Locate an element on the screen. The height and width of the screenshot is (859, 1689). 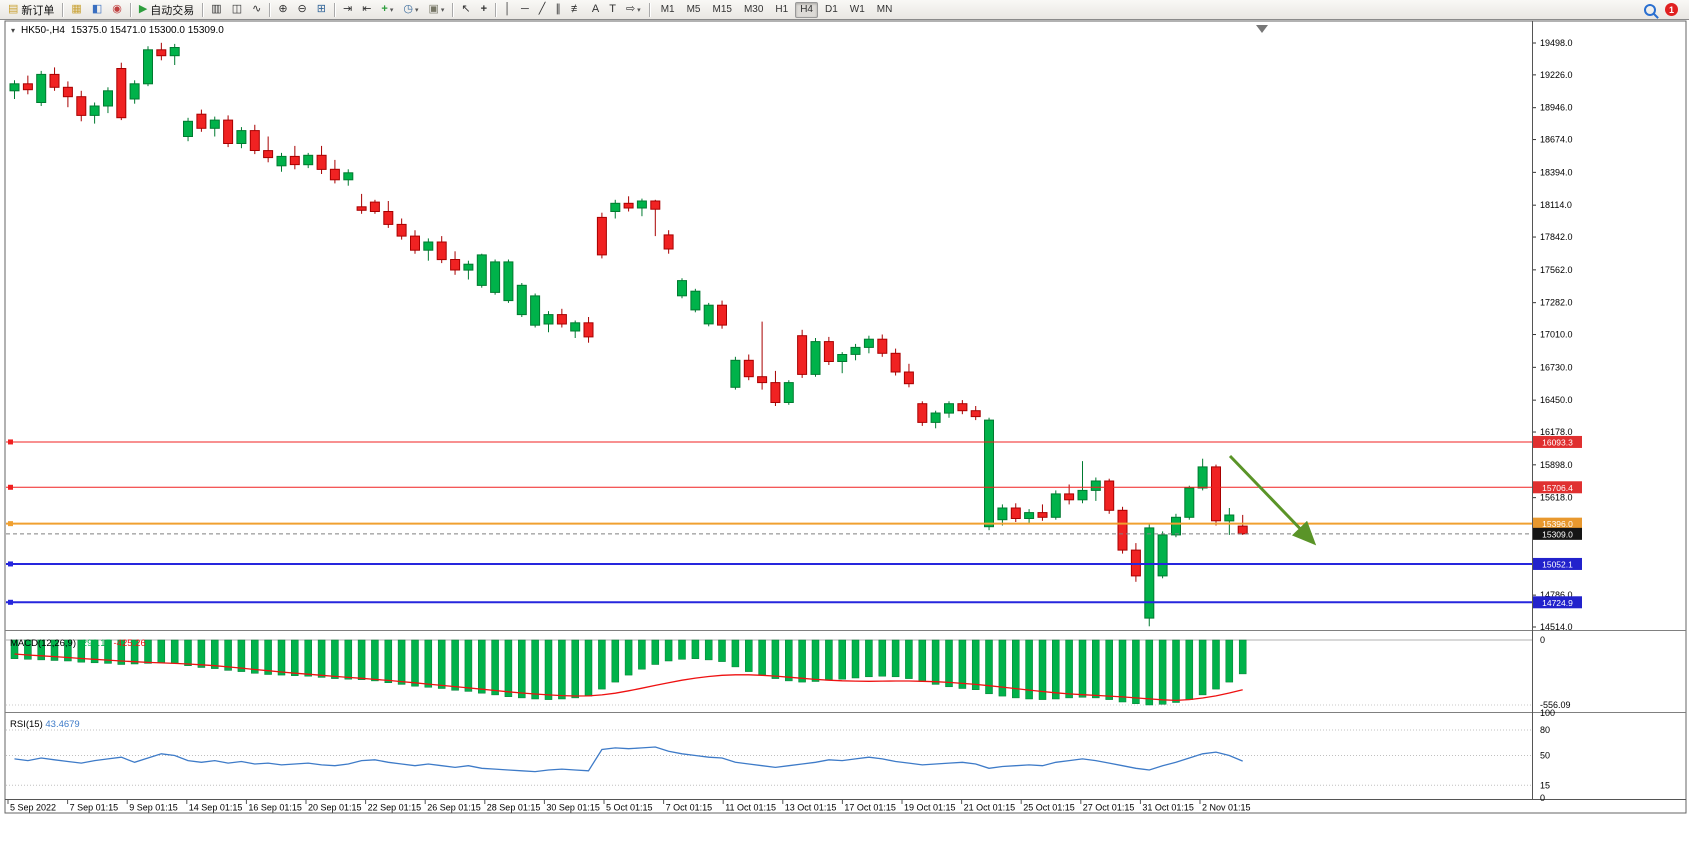
text-button: A is located at coordinates (595, 9).